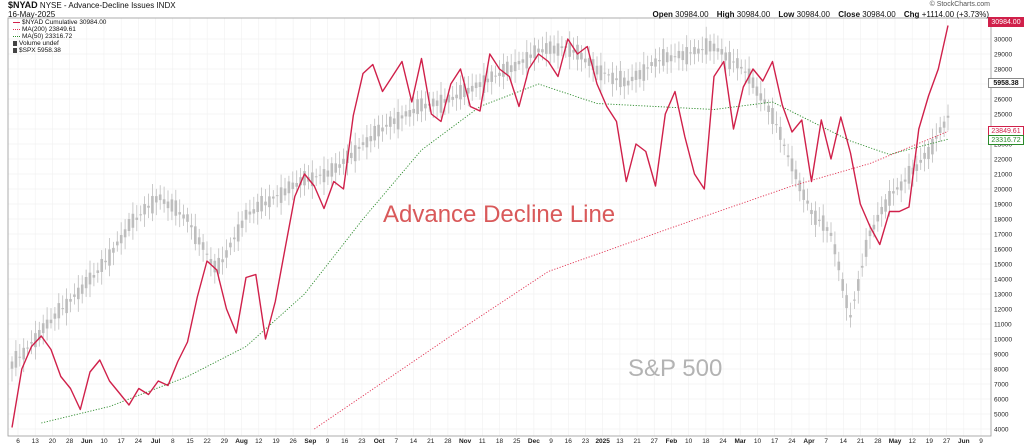 Image resolution: width=1024 pixels, height=446 pixels. I want to click on legend-item-nyad: $NYAD Cumulative 30984.00, so click(59, 22).